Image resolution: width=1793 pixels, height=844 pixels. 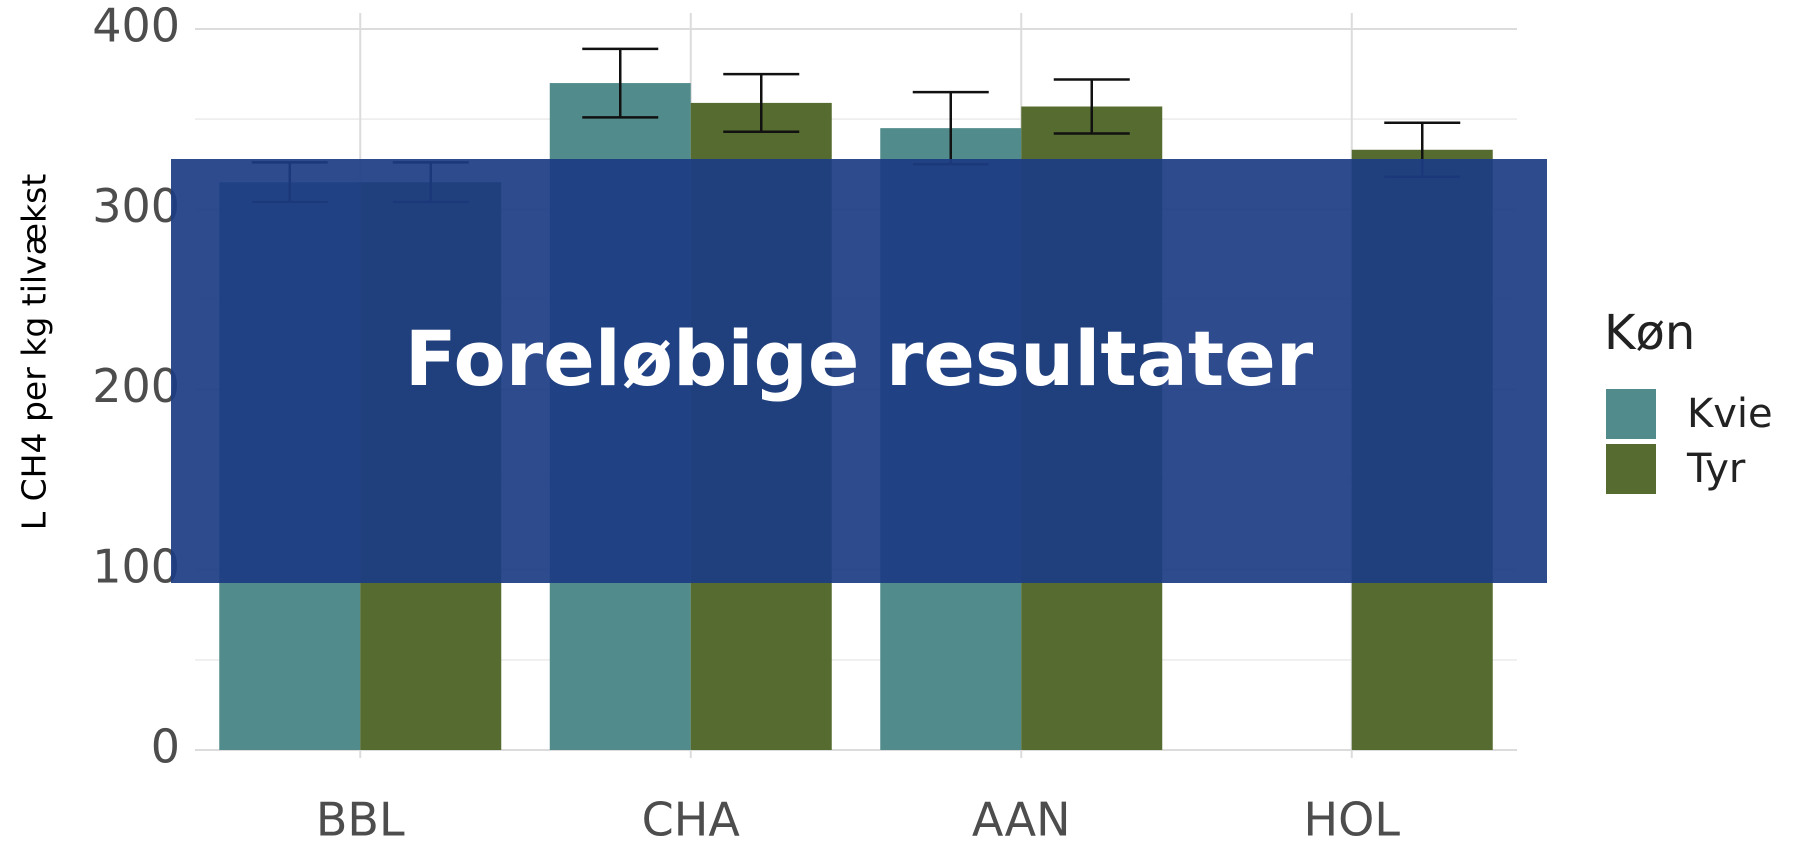 What do you see at coordinates (136, 206) in the screenshot?
I see `y-tick-label: 300` at bounding box center [136, 206].